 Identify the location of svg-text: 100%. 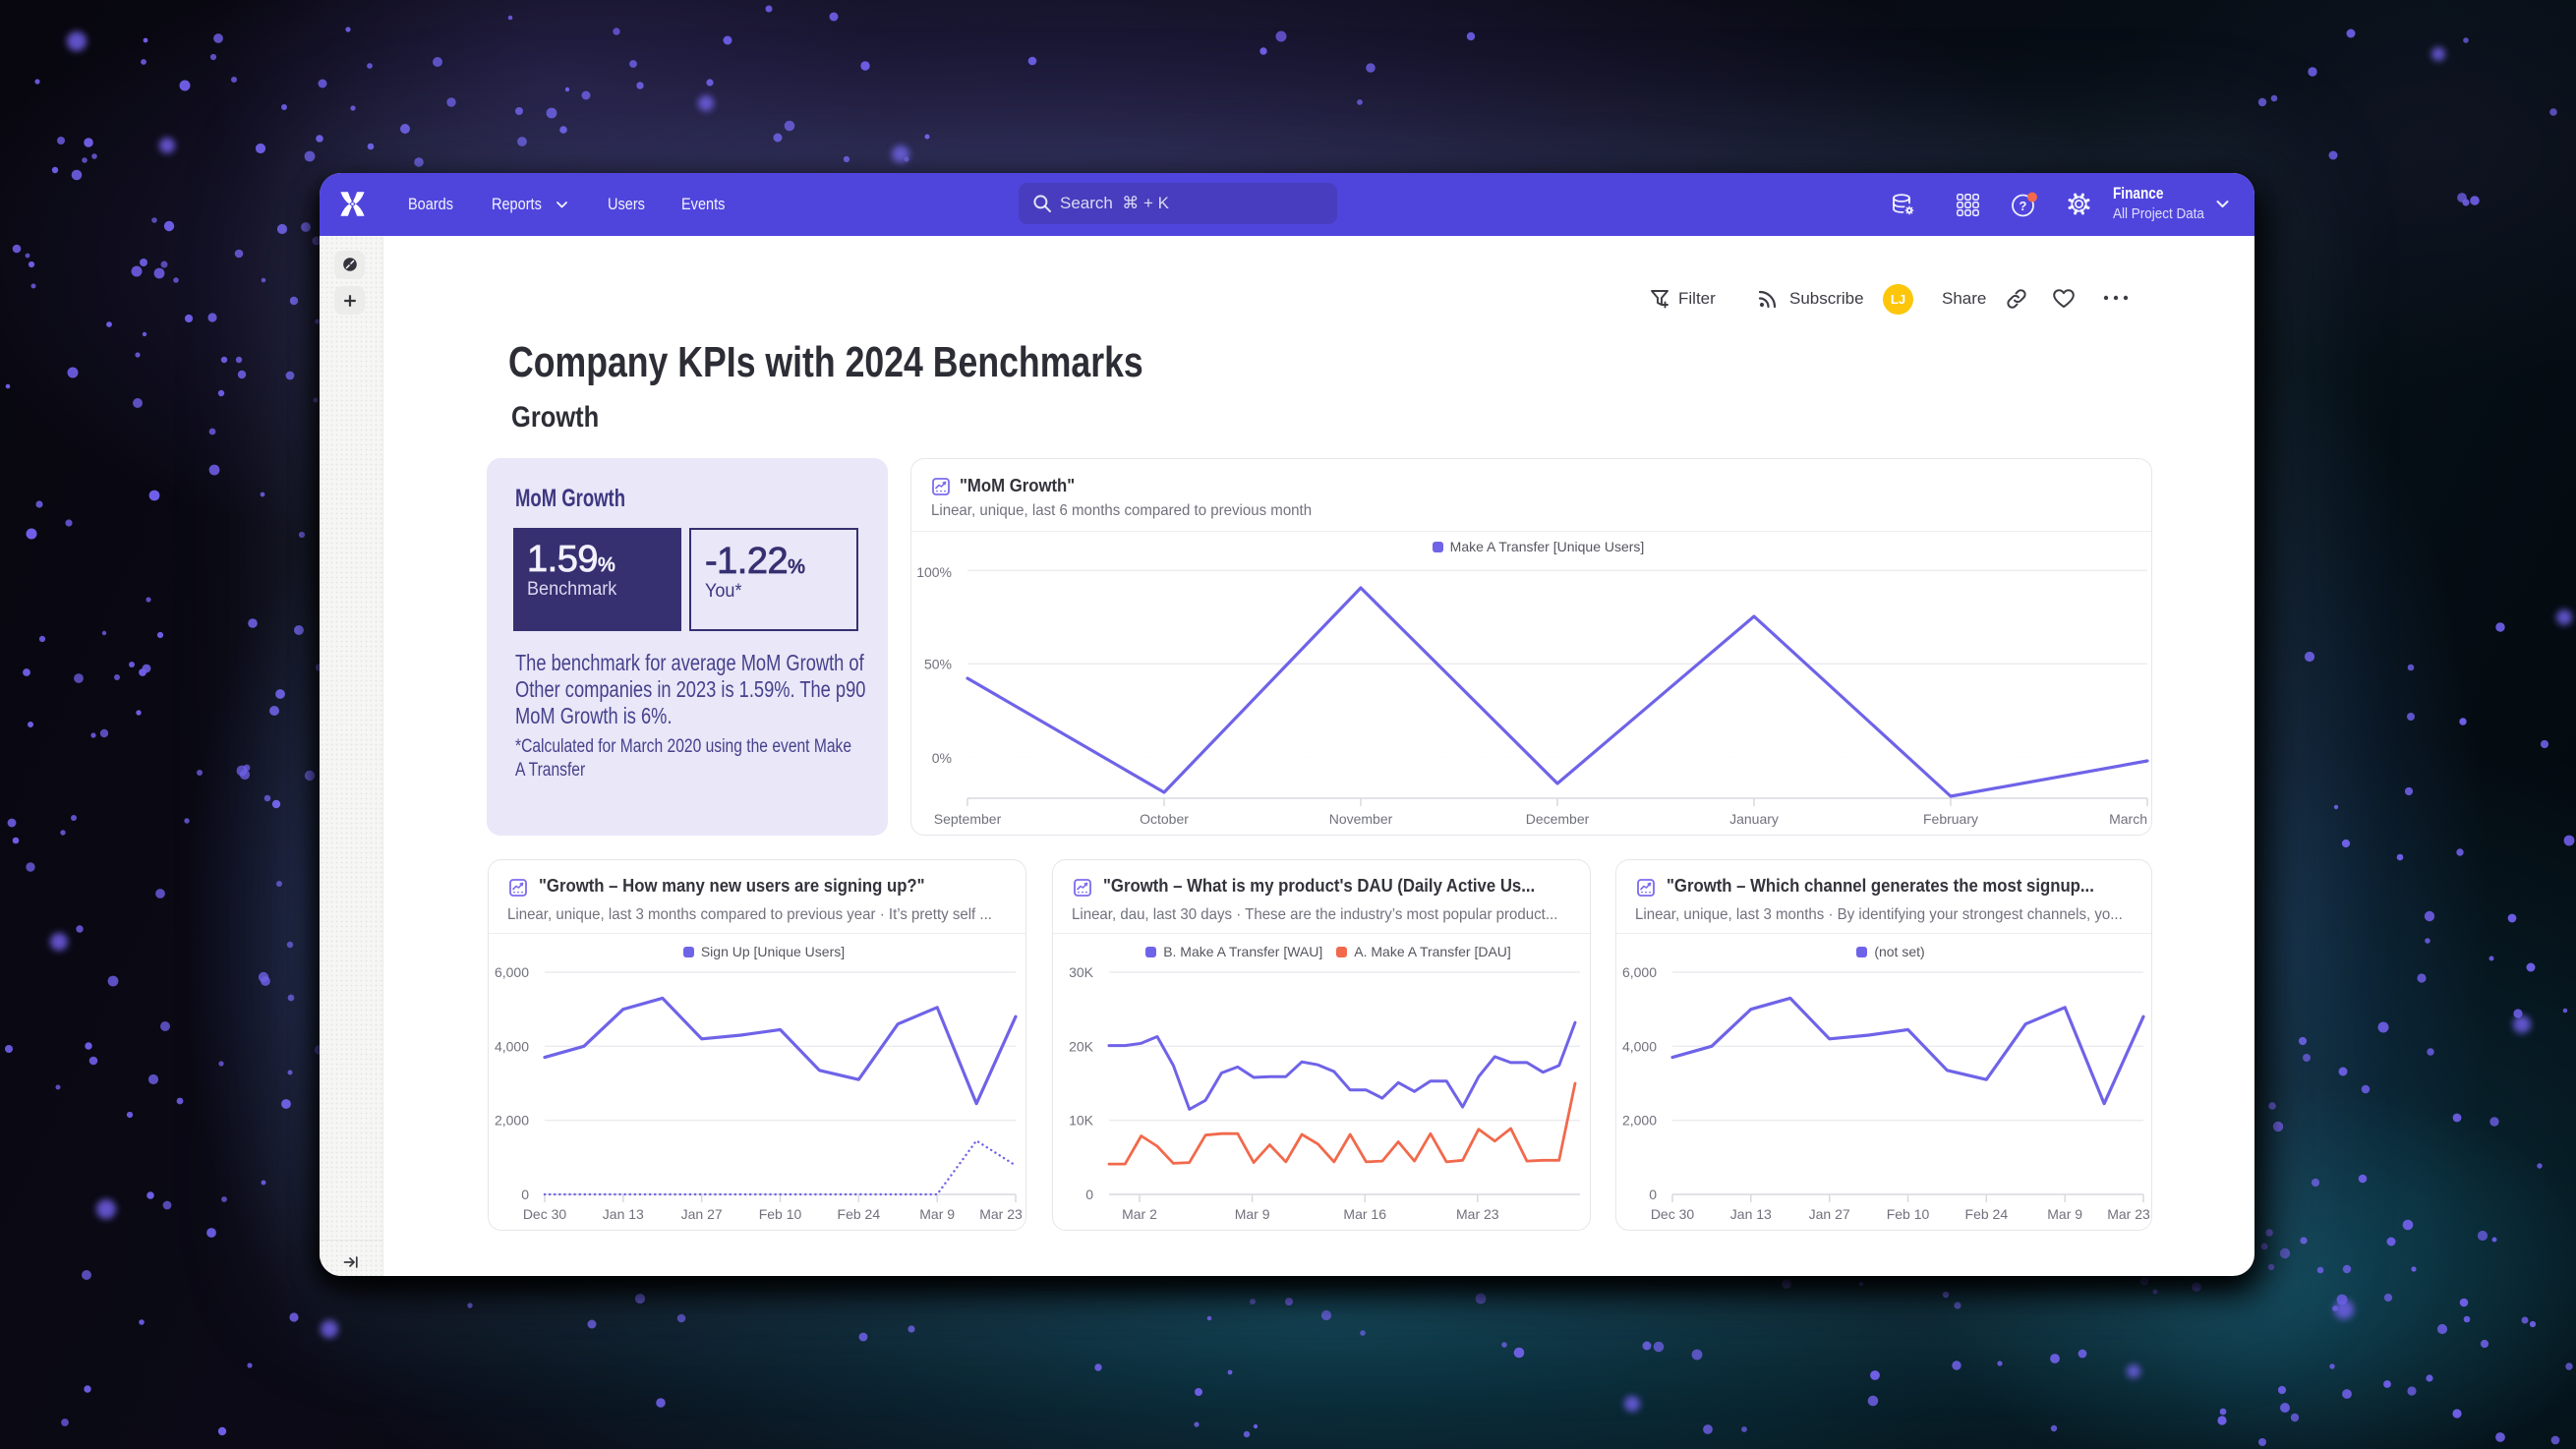
(934, 572).